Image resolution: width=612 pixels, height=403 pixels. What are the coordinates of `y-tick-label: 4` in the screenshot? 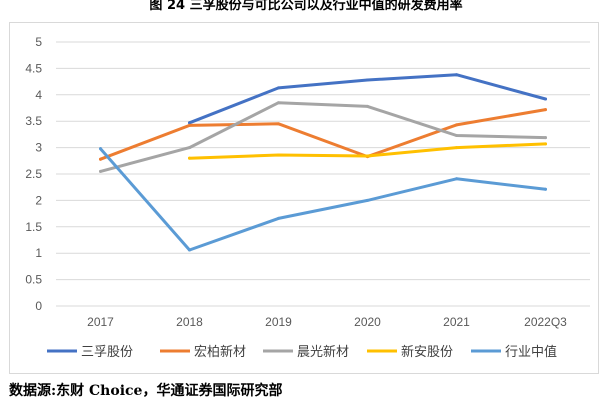 It's located at (38, 95).